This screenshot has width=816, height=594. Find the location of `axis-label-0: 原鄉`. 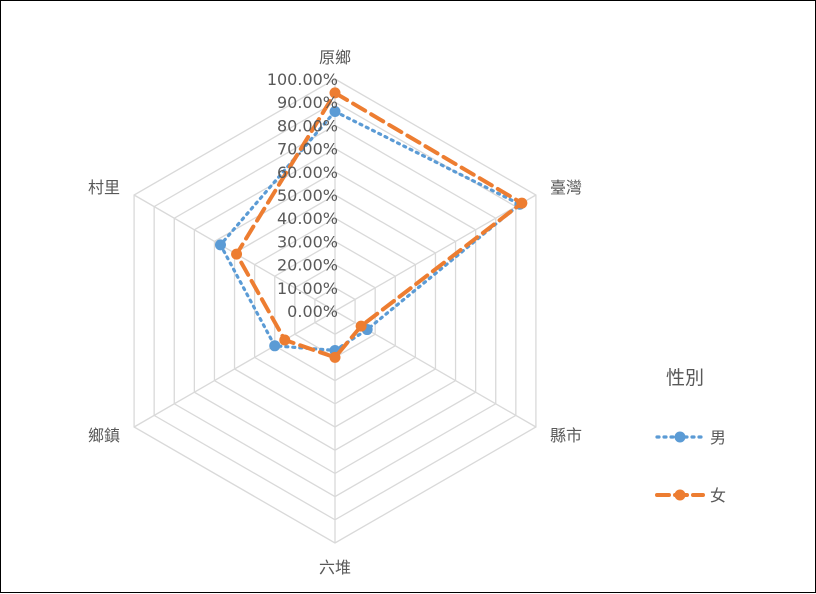

axis-label-0: 原鄉 is located at coordinates (335, 57).